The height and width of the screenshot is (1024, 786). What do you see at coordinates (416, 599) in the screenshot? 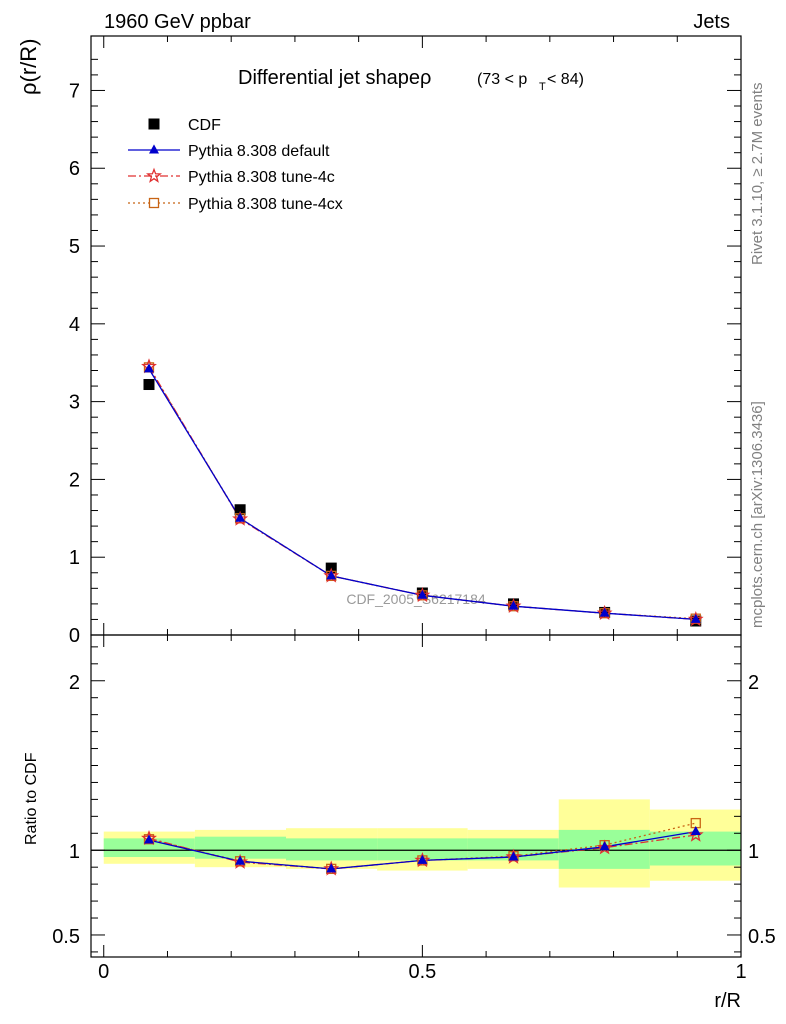
I see `analysis-watermark: CDF_2005_S6217184` at bounding box center [416, 599].